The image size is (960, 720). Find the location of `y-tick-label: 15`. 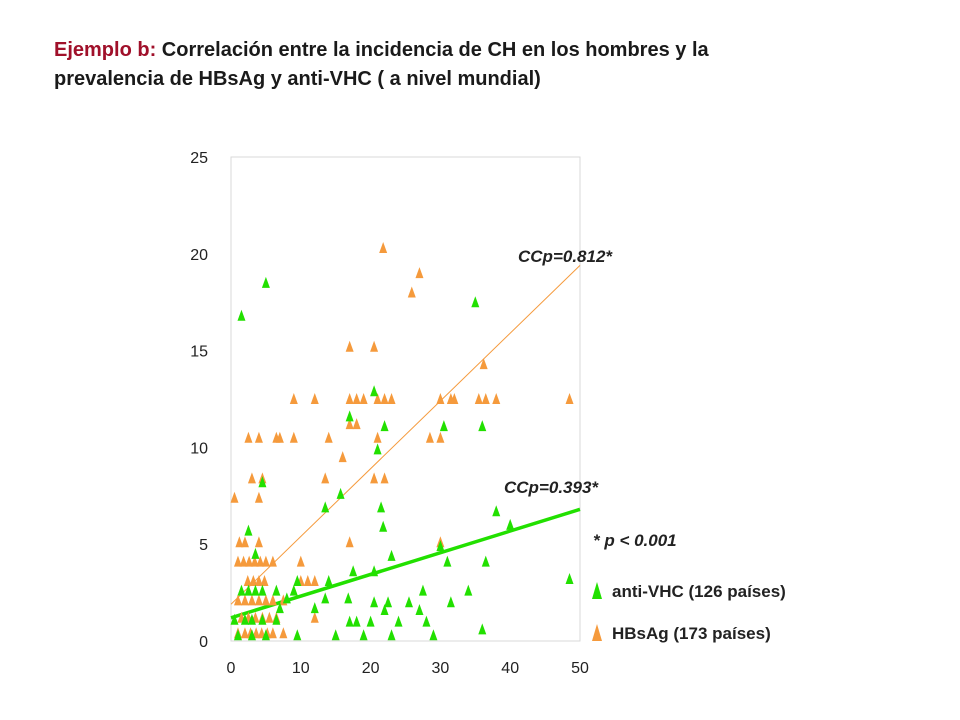

y-tick-label: 15 is located at coordinates (199, 352).